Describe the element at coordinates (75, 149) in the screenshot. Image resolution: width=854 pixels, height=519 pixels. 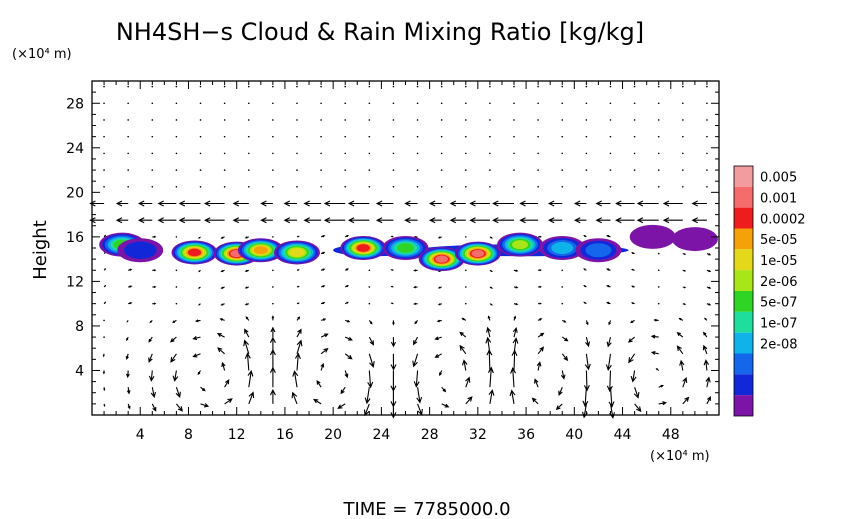
I see `y-tick-label: 24` at that location.